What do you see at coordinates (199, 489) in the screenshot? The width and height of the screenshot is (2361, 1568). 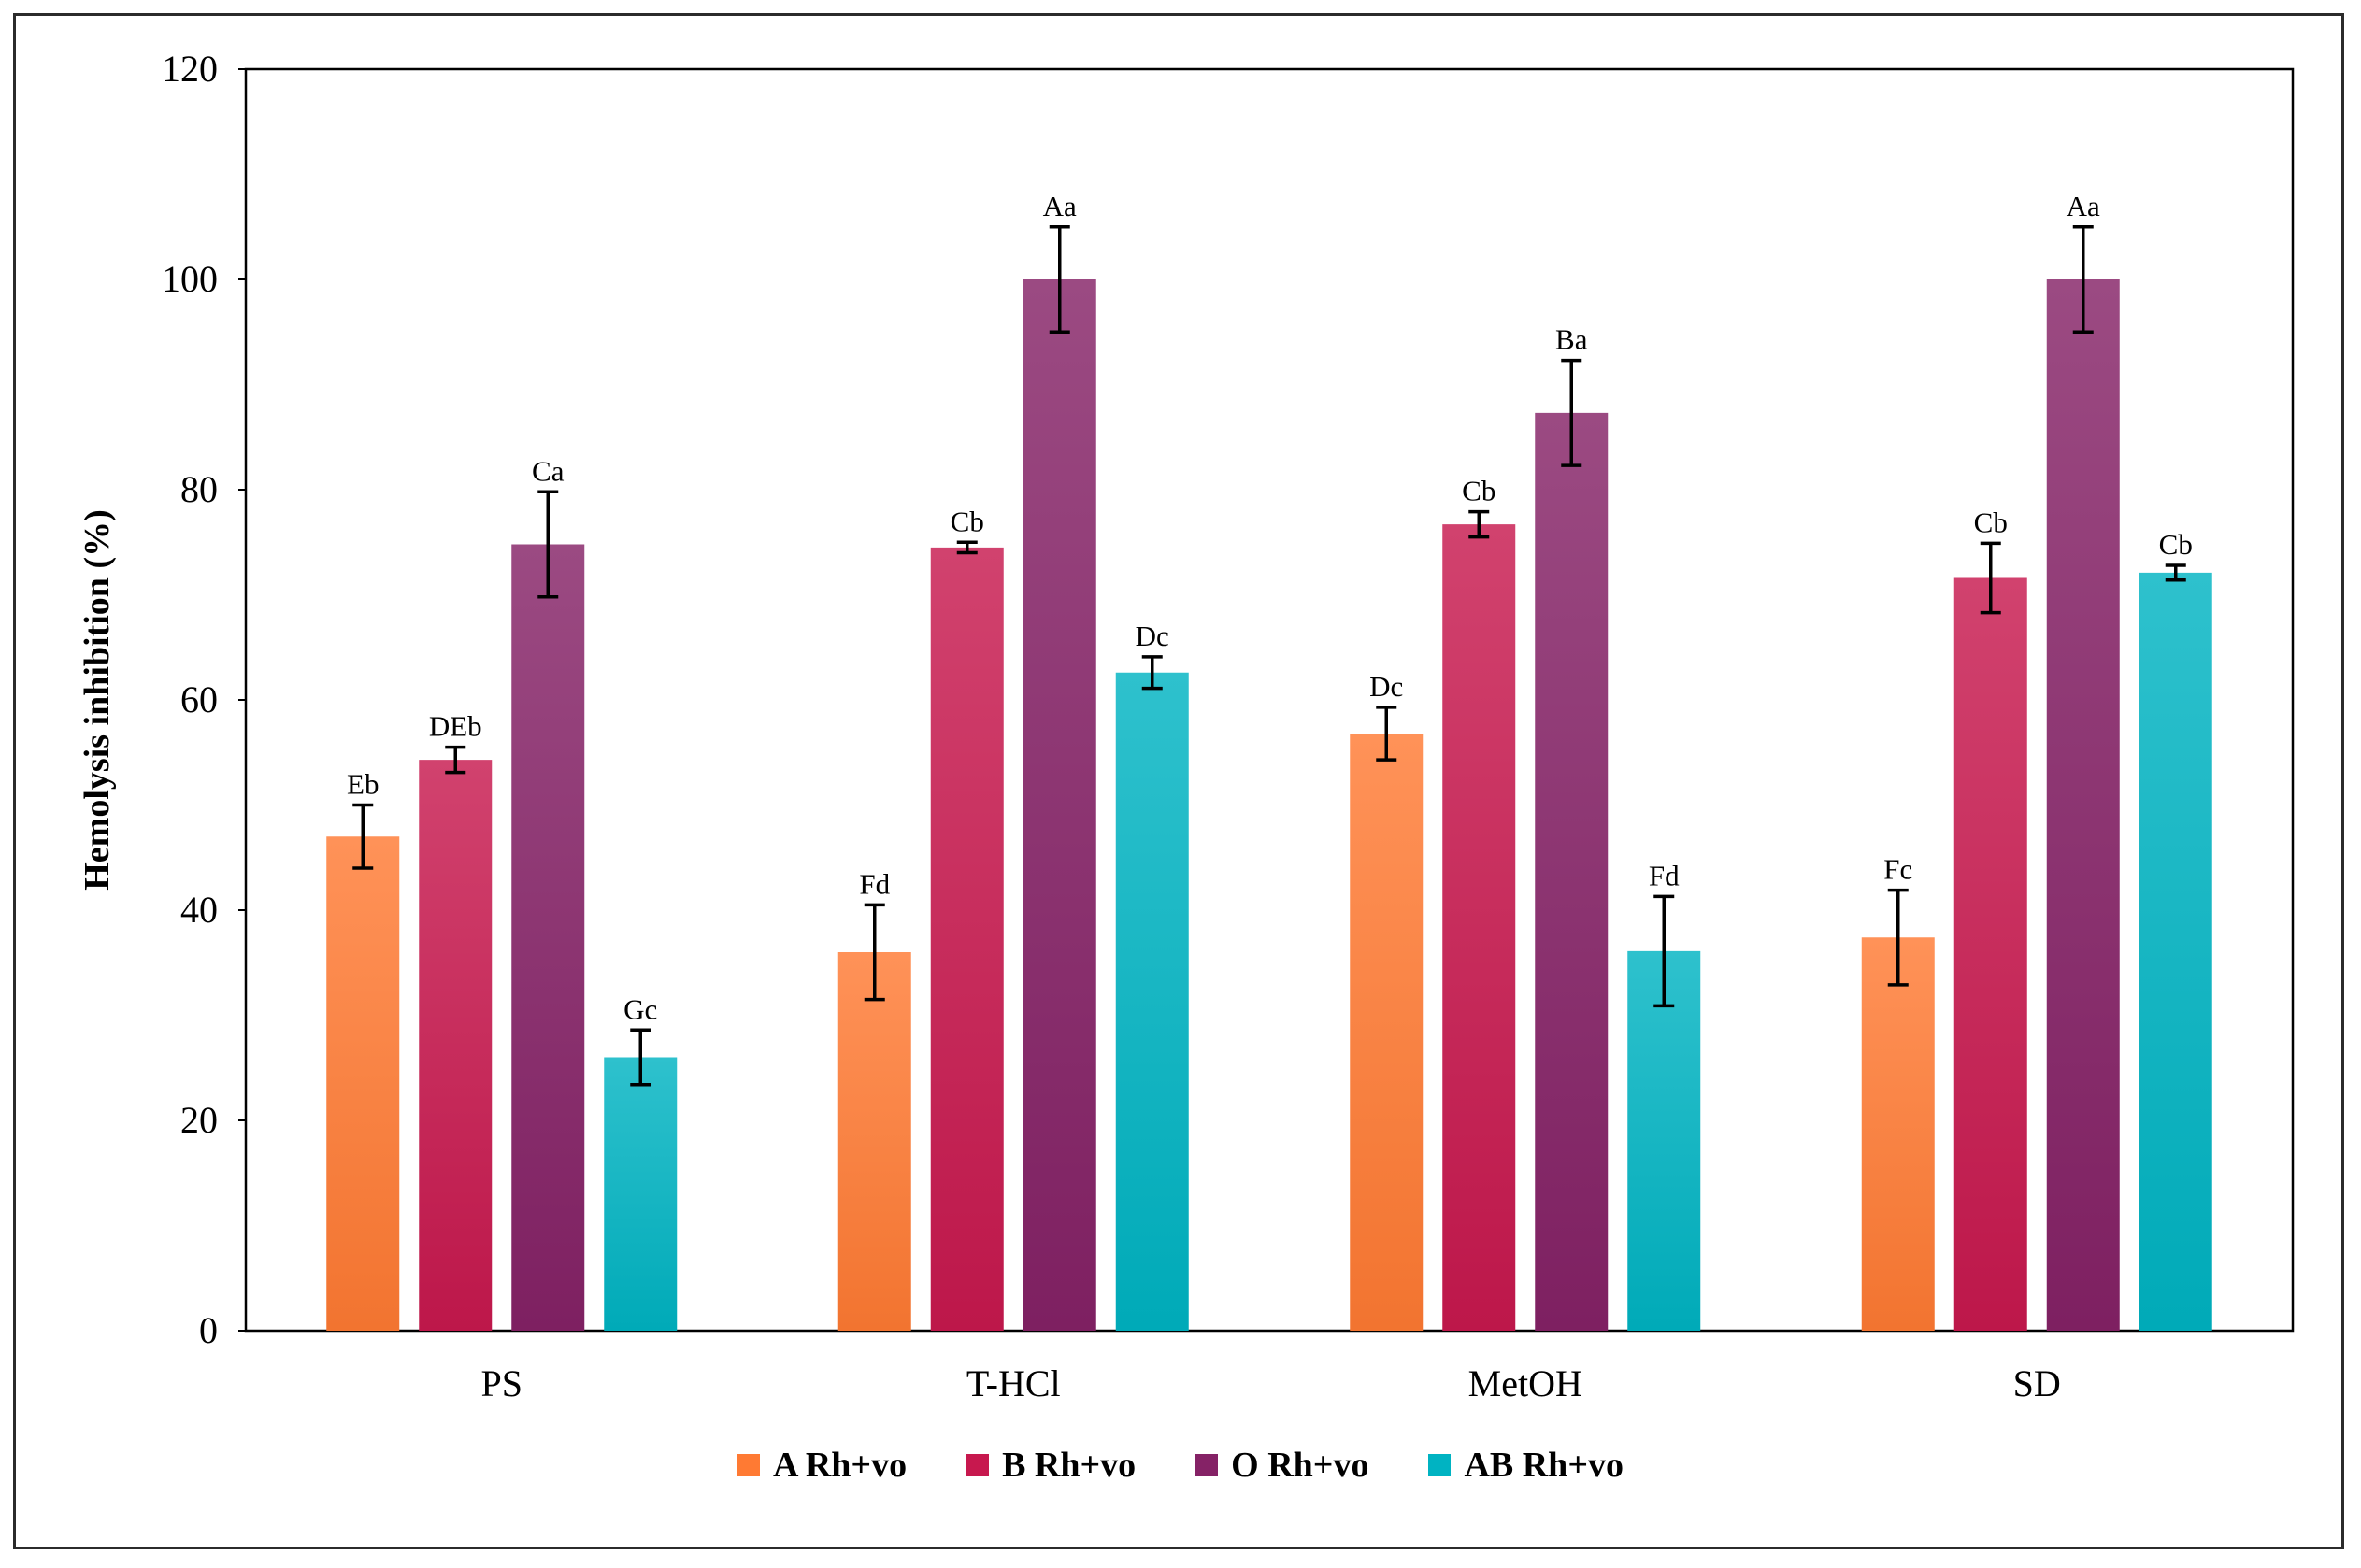 I see `y-tick-label: 80` at bounding box center [199, 489].